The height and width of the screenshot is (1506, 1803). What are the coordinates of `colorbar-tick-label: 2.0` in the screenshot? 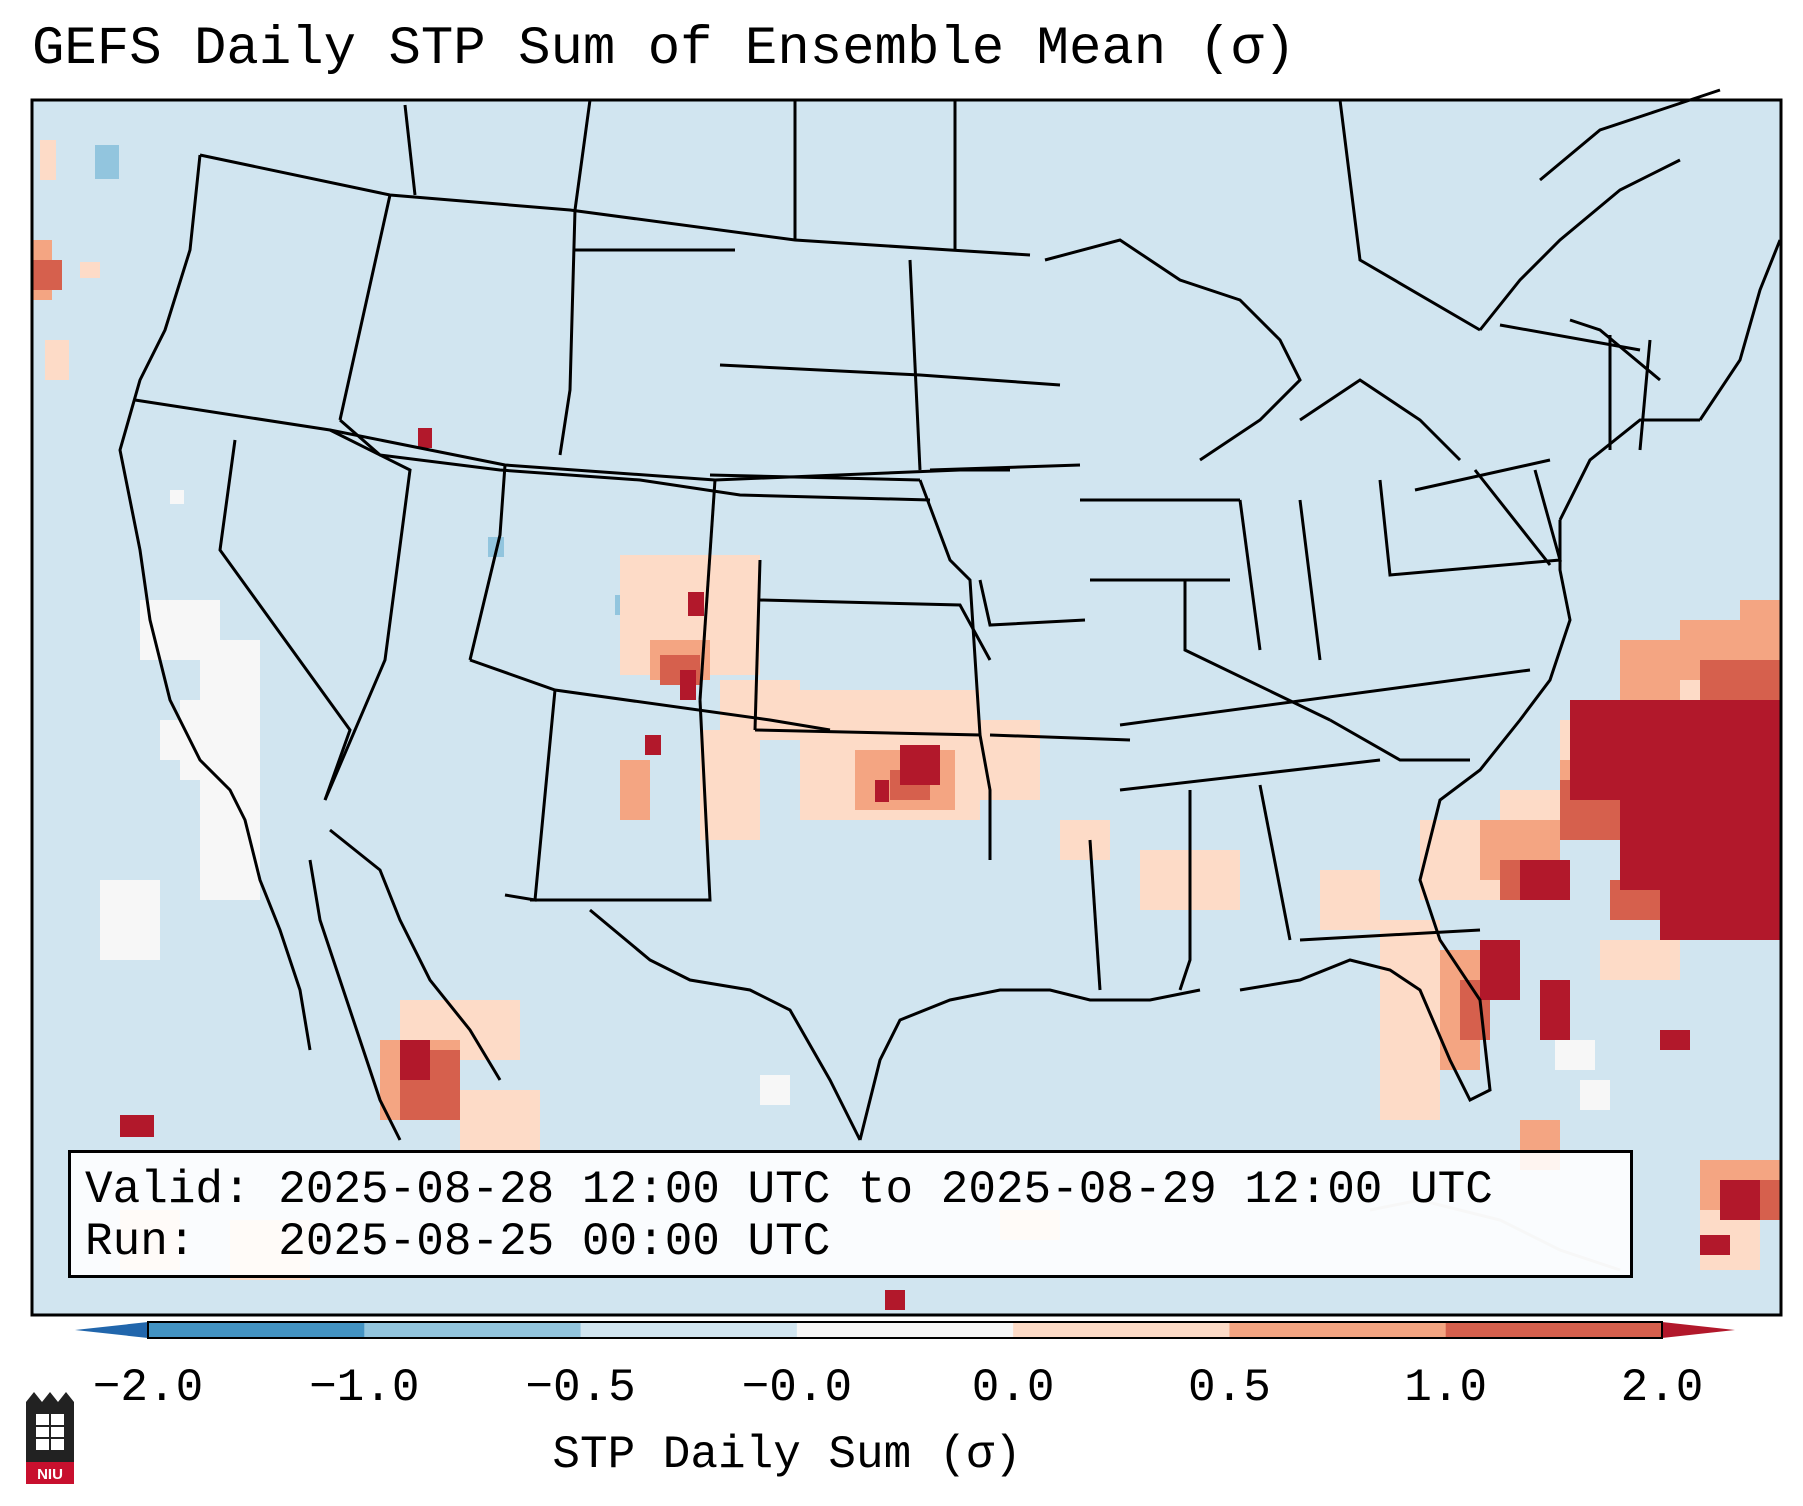 It's located at (1662, 1388).